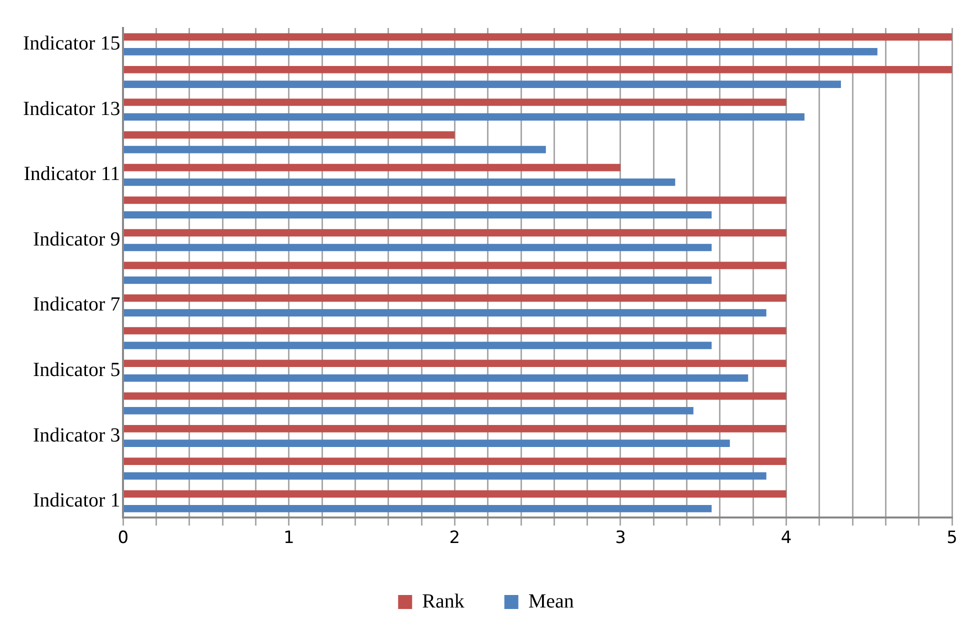 This screenshot has width=976, height=622. I want to click on legend-label: Rank, so click(443, 601).